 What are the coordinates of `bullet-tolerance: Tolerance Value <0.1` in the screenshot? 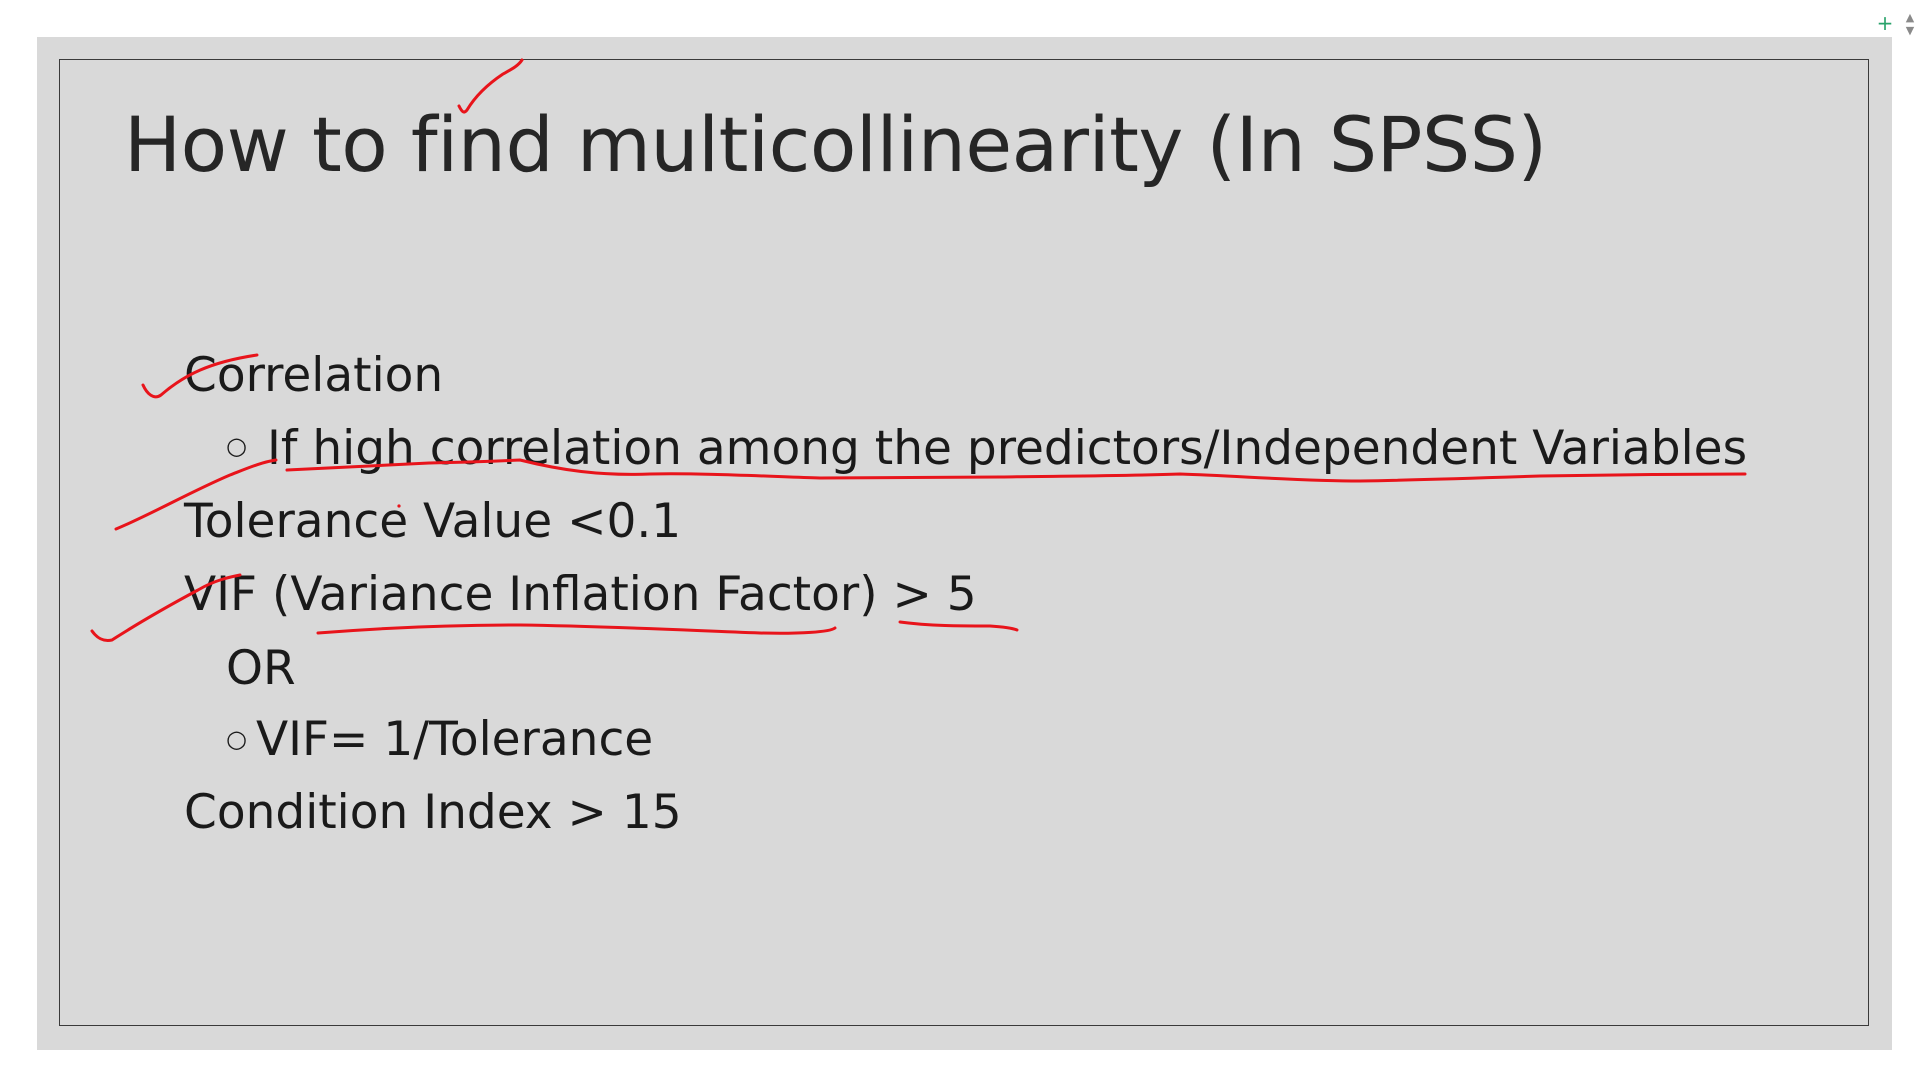 It's located at (433, 521).